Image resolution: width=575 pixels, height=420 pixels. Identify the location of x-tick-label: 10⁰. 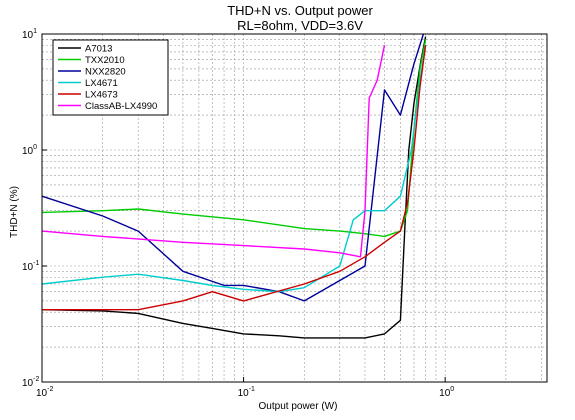
(446, 392).